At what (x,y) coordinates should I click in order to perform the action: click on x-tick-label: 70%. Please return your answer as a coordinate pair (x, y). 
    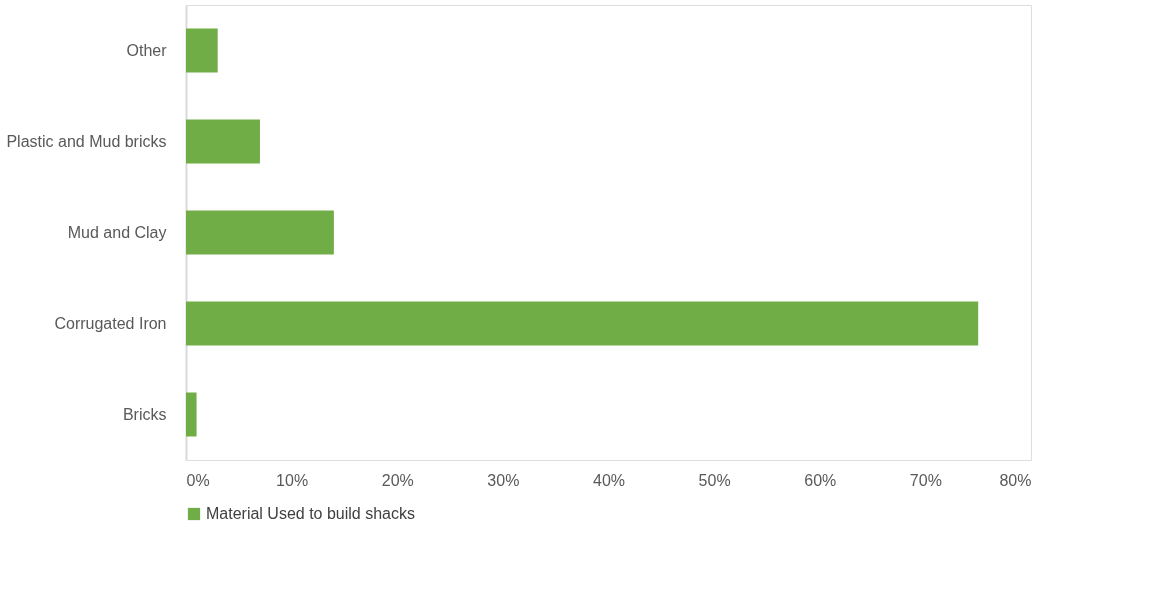
    Looking at the image, I should click on (925, 480).